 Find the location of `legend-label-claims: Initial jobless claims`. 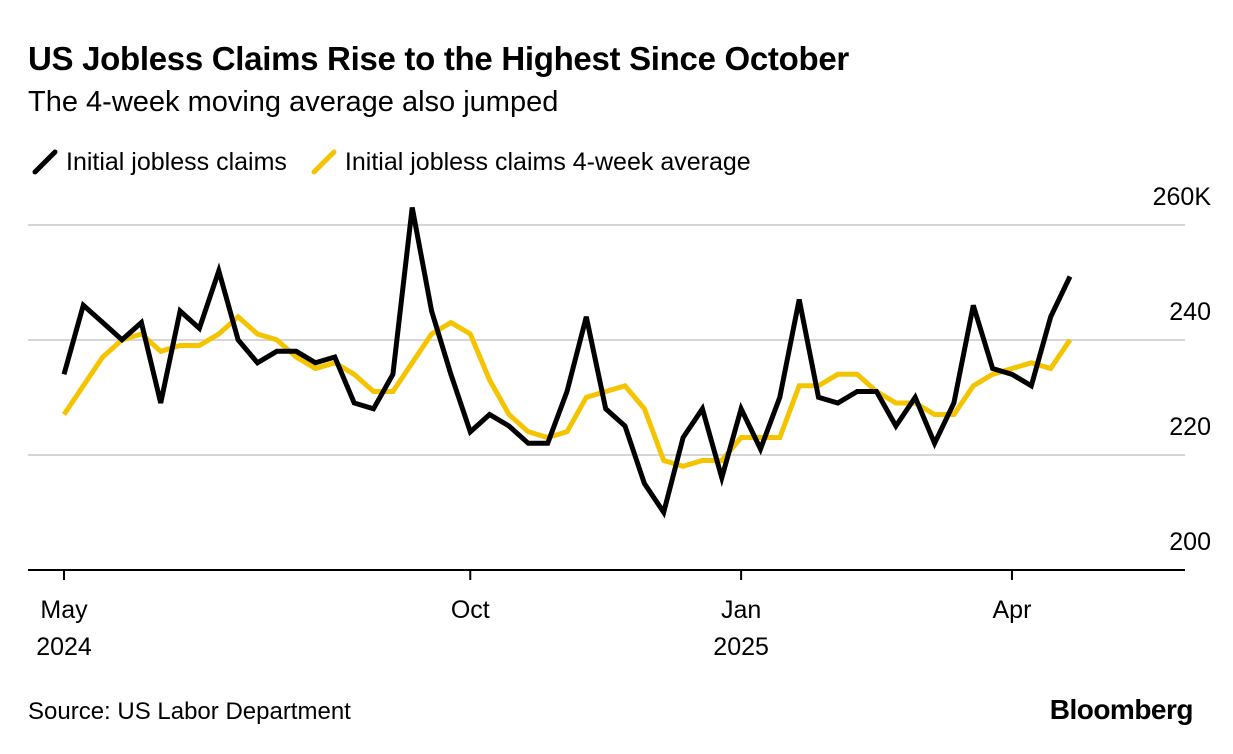

legend-label-claims: Initial jobless claims is located at coordinates (176, 161).